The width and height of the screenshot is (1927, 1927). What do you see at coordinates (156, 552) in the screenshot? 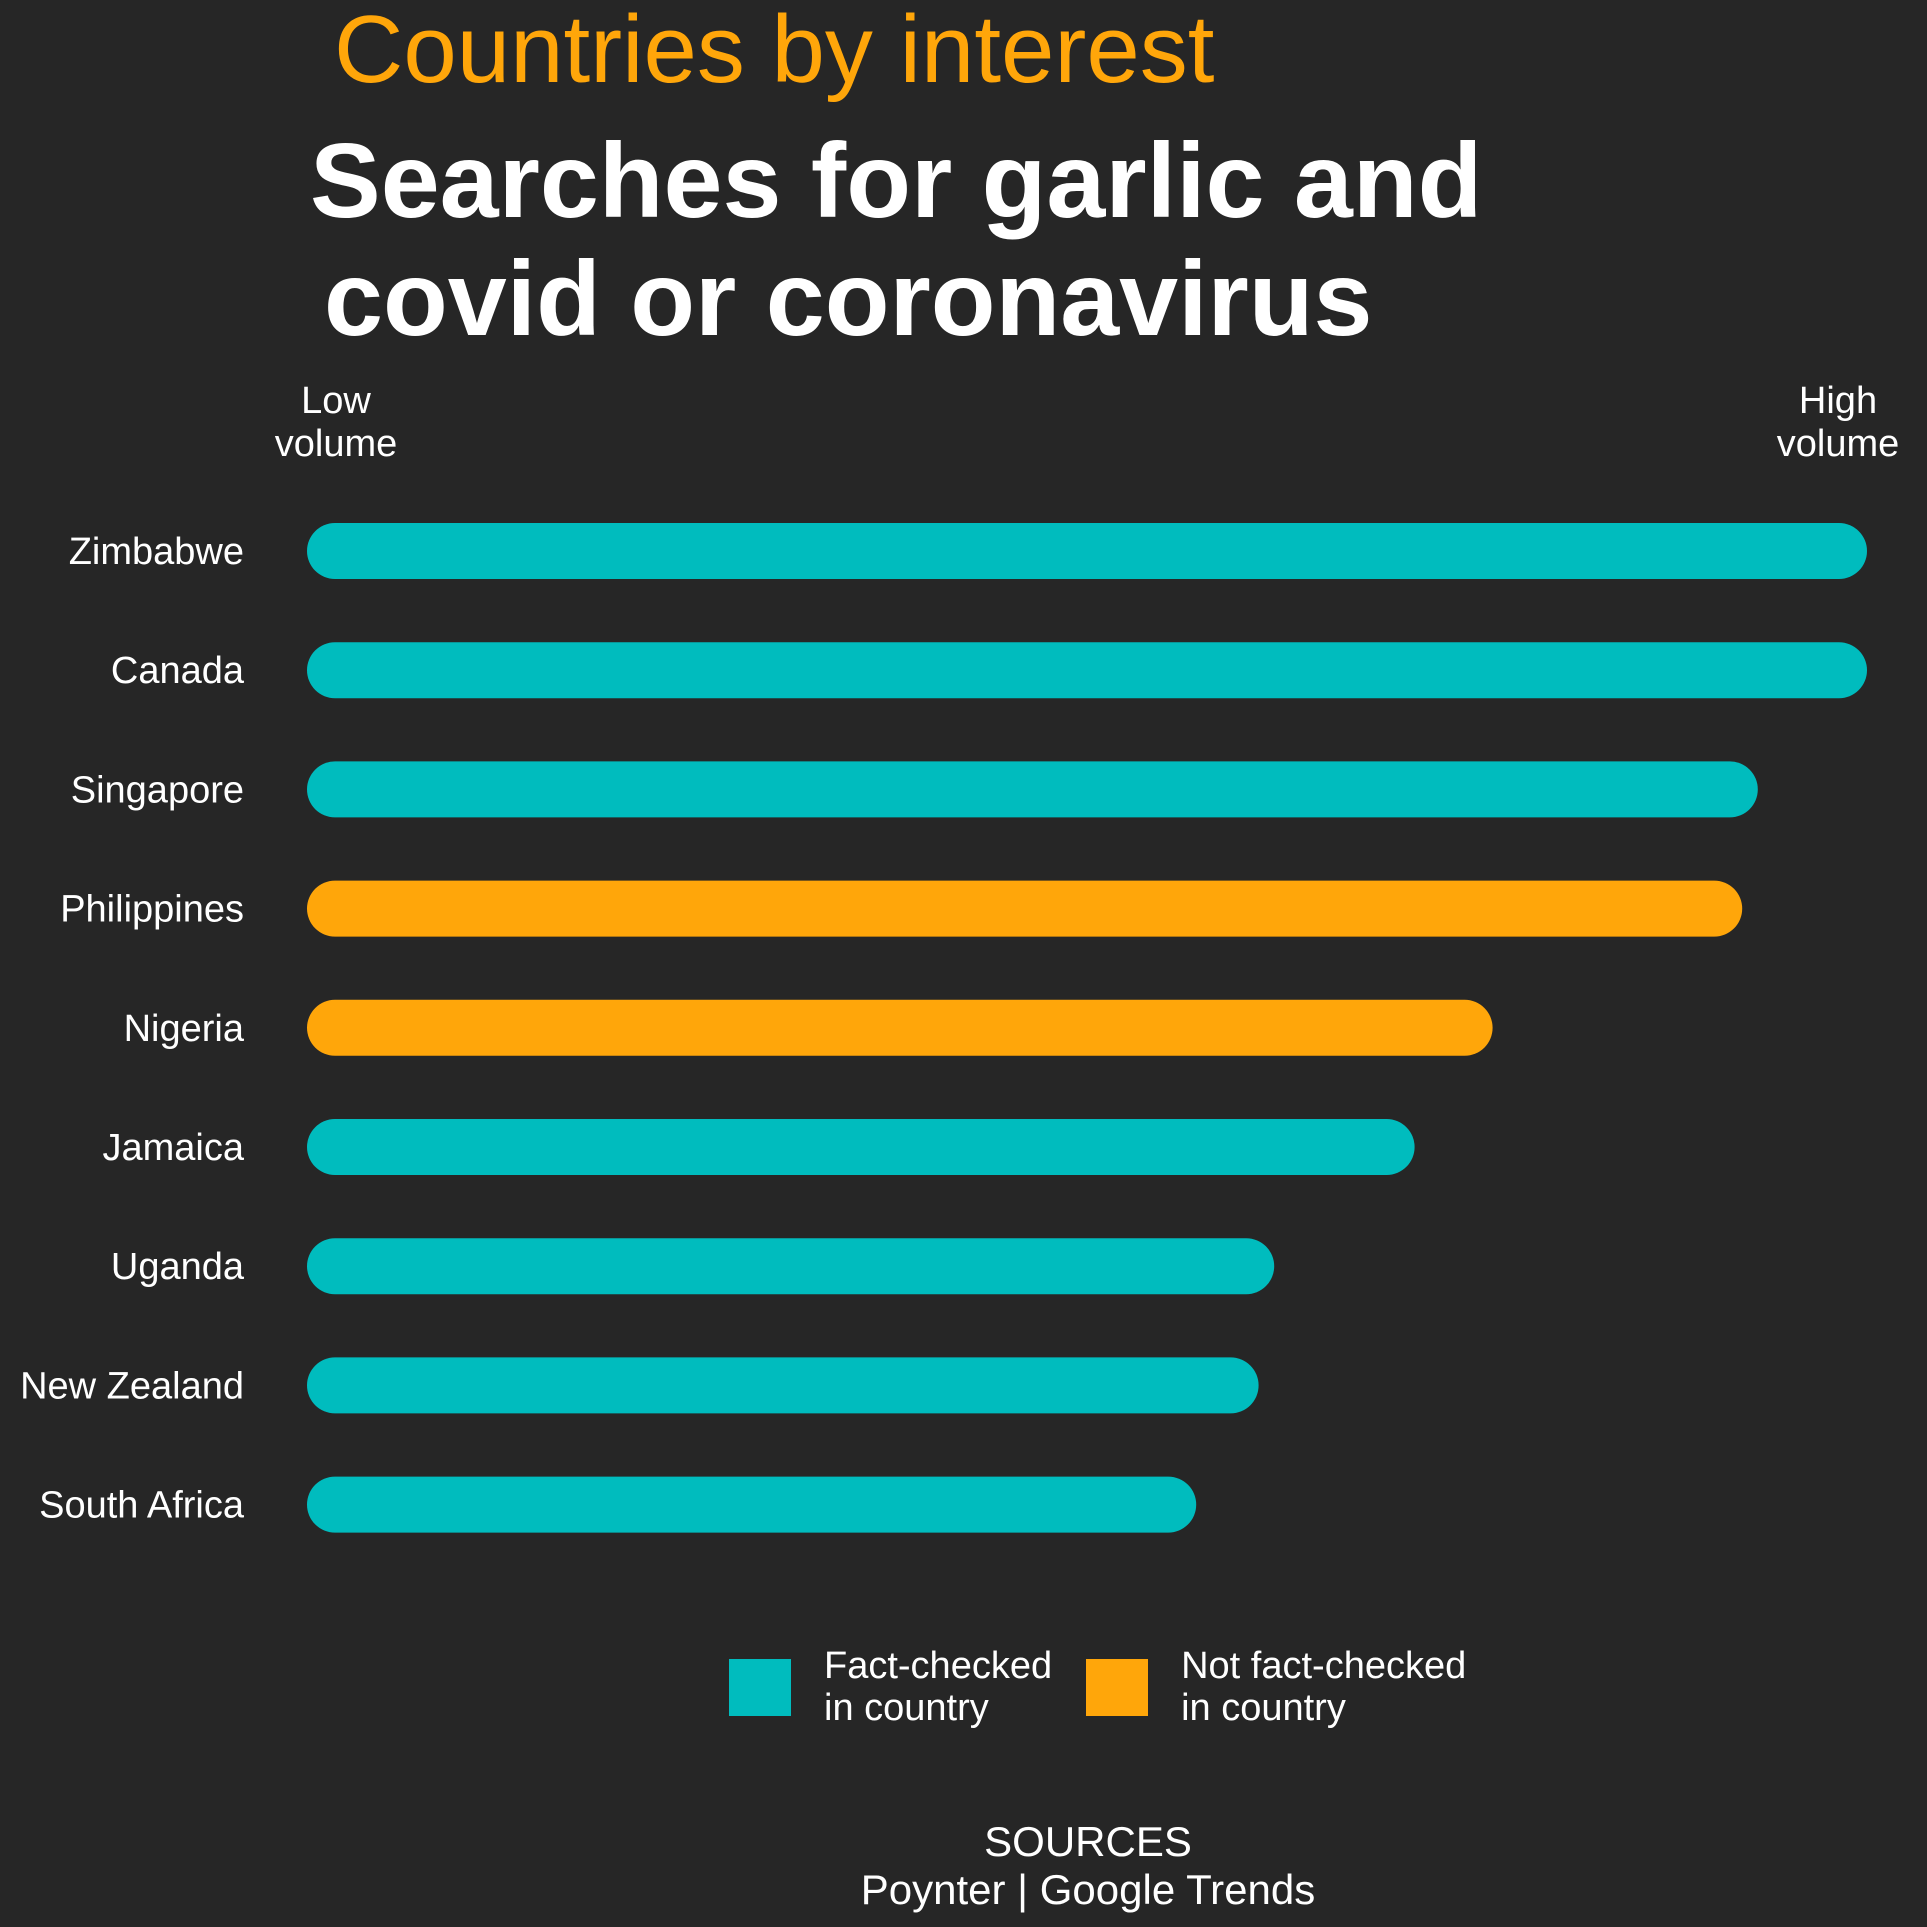
I see `category-label-zimbabwe: Zimbabwe` at bounding box center [156, 552].